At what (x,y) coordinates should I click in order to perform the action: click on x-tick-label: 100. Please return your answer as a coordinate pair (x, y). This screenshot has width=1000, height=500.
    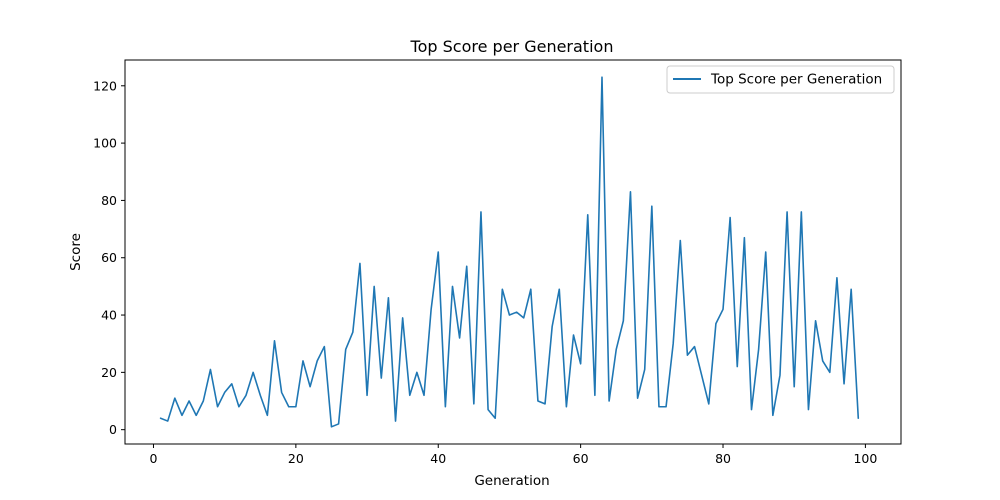
    Looking at the image, I should click on (865, 458).